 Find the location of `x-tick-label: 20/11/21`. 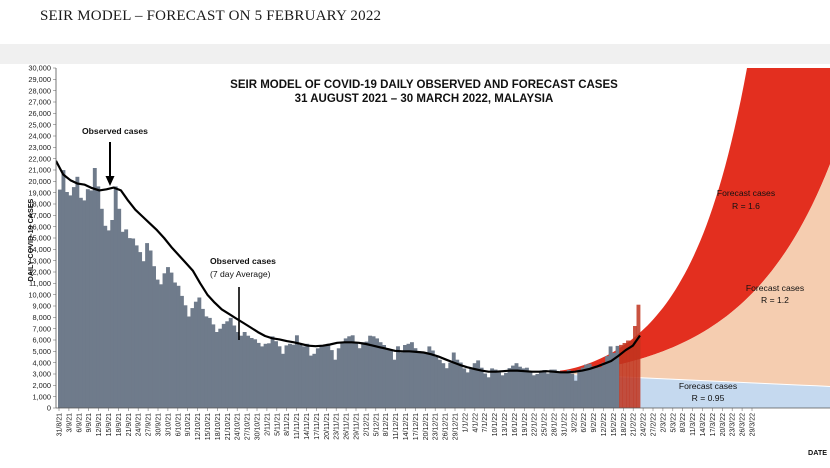

x-tick-label: 20/11/21 is located at coordinates (327, 426).